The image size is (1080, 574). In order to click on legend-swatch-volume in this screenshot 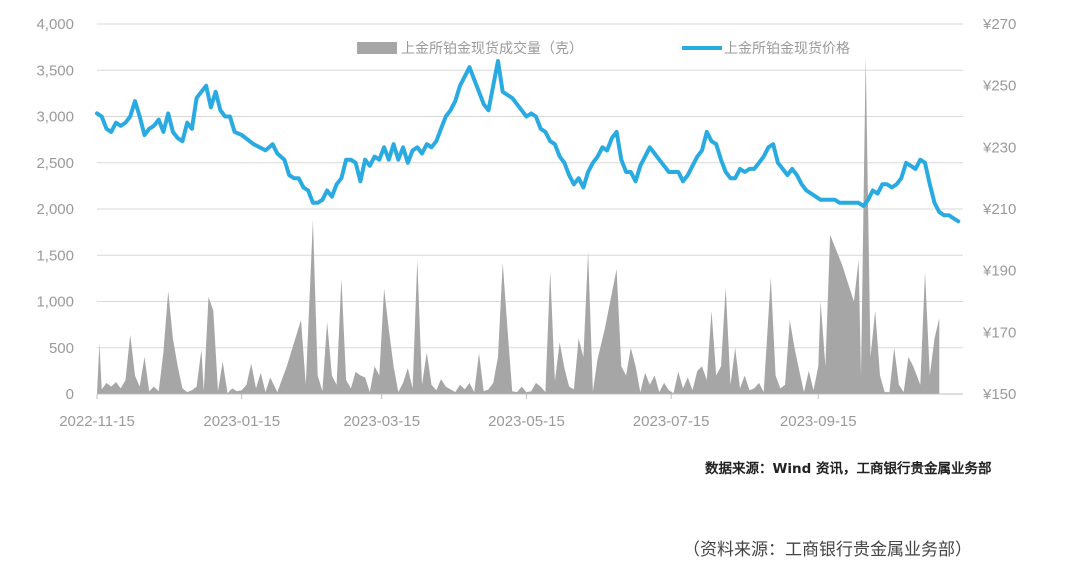, I will do `click(377, 48)`.